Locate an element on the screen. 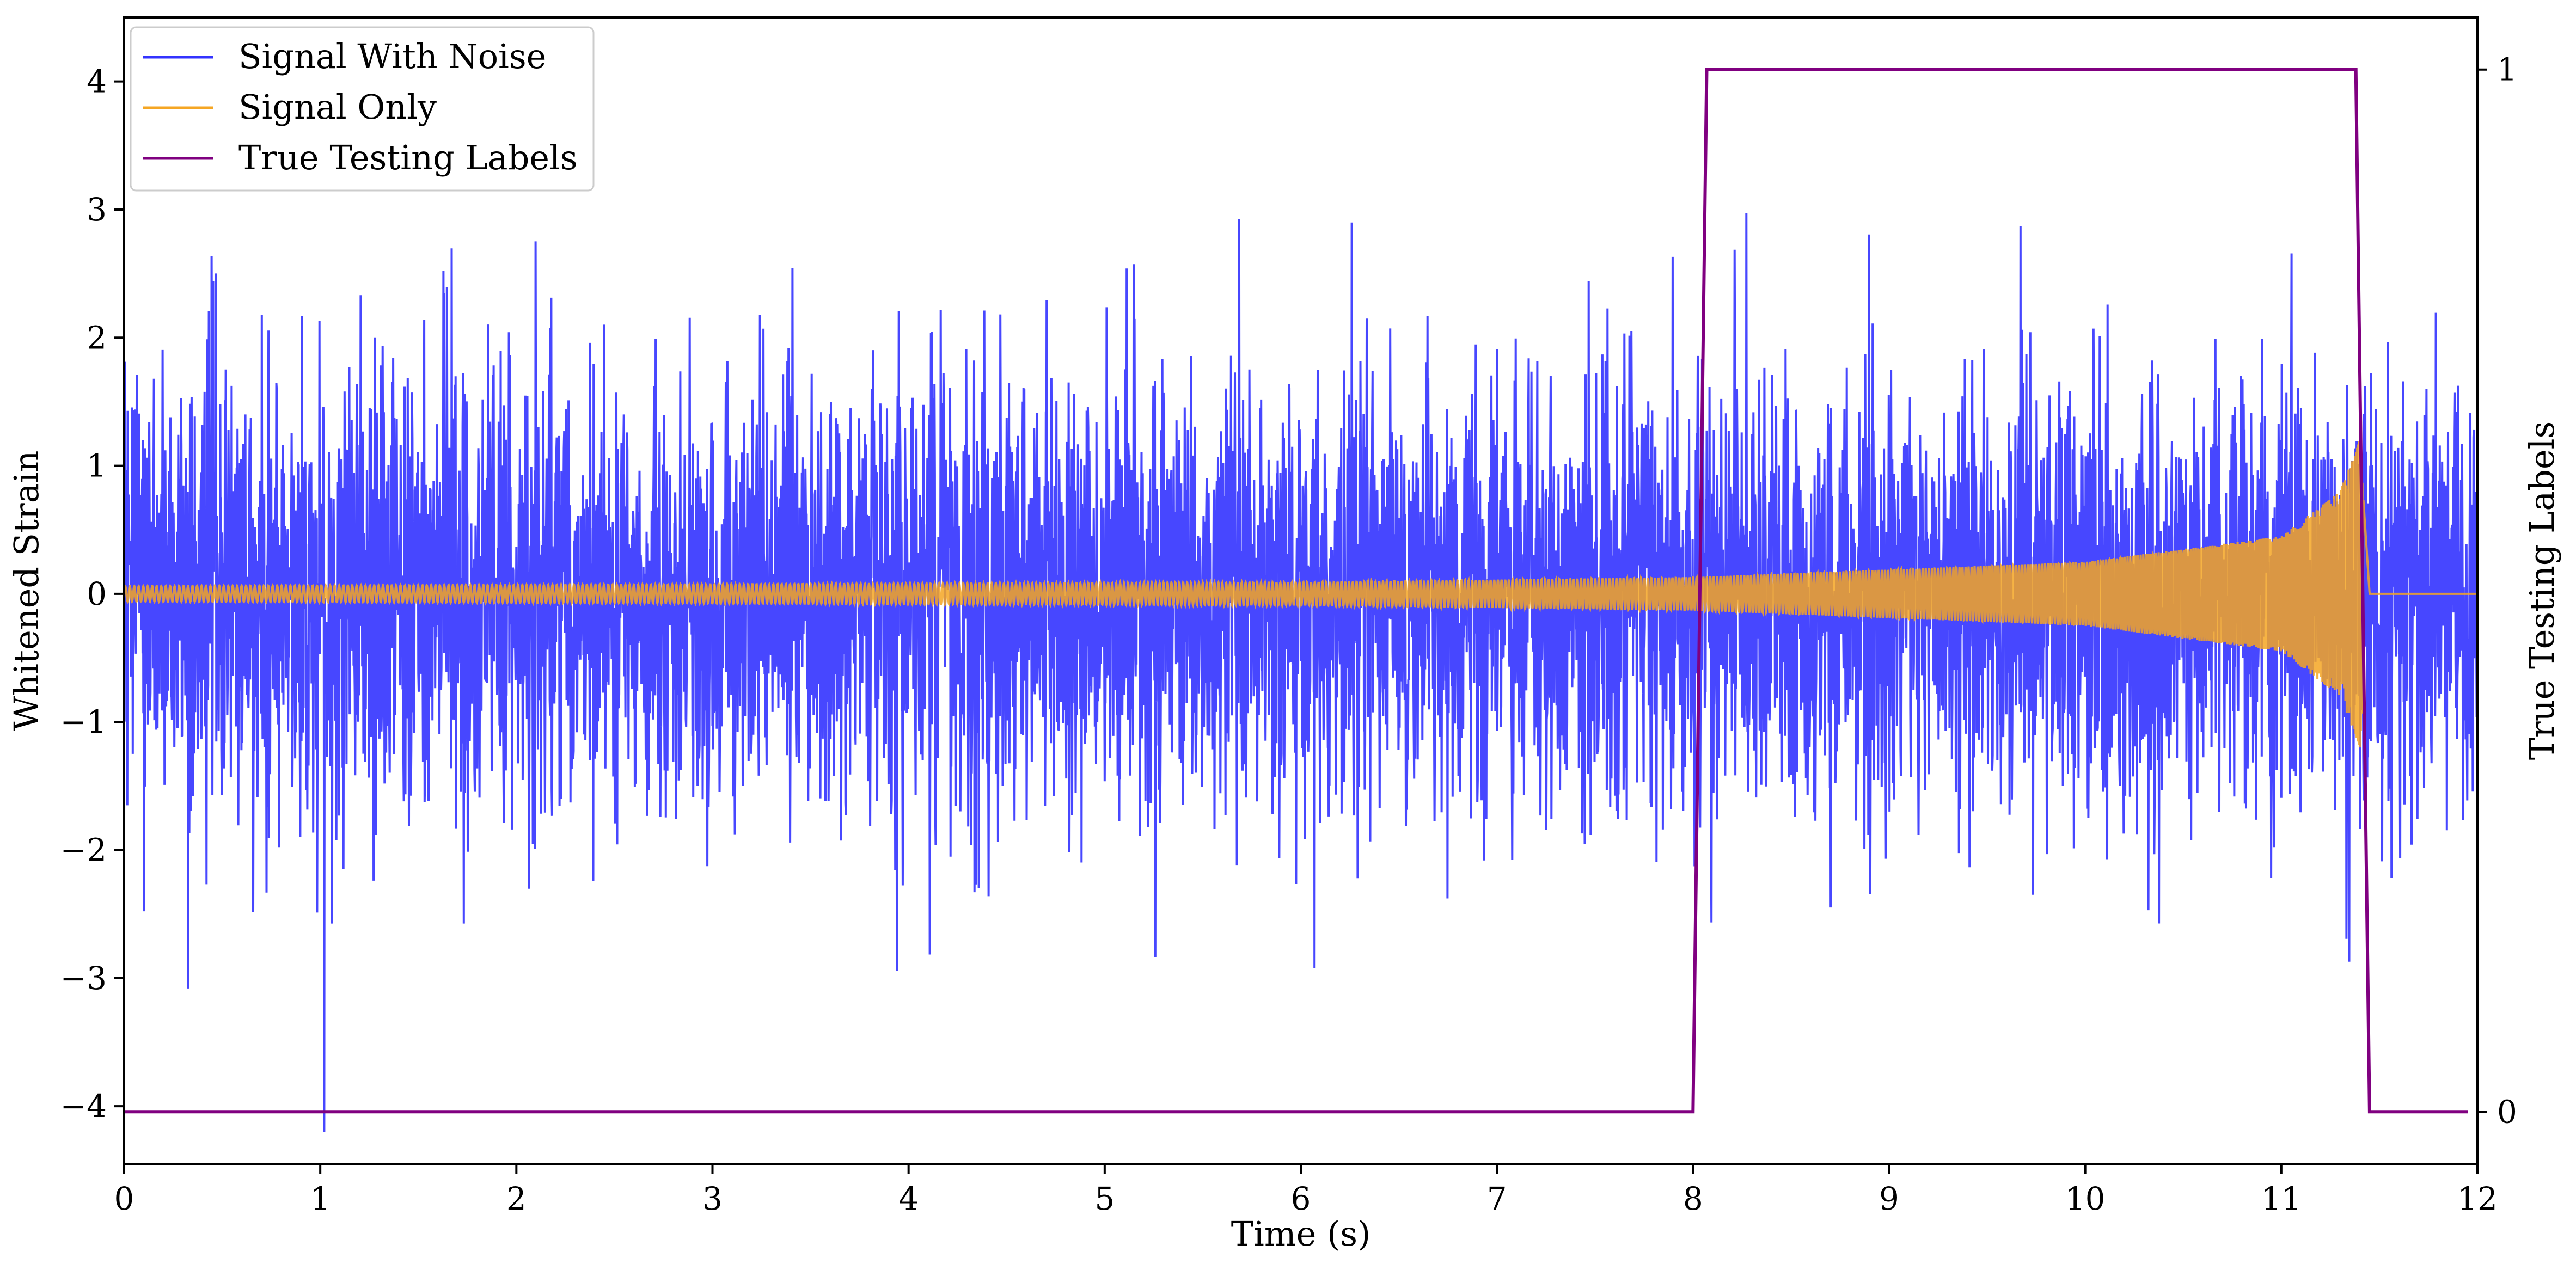  y-tick-label: 3 is located at coordinates (97, 209).